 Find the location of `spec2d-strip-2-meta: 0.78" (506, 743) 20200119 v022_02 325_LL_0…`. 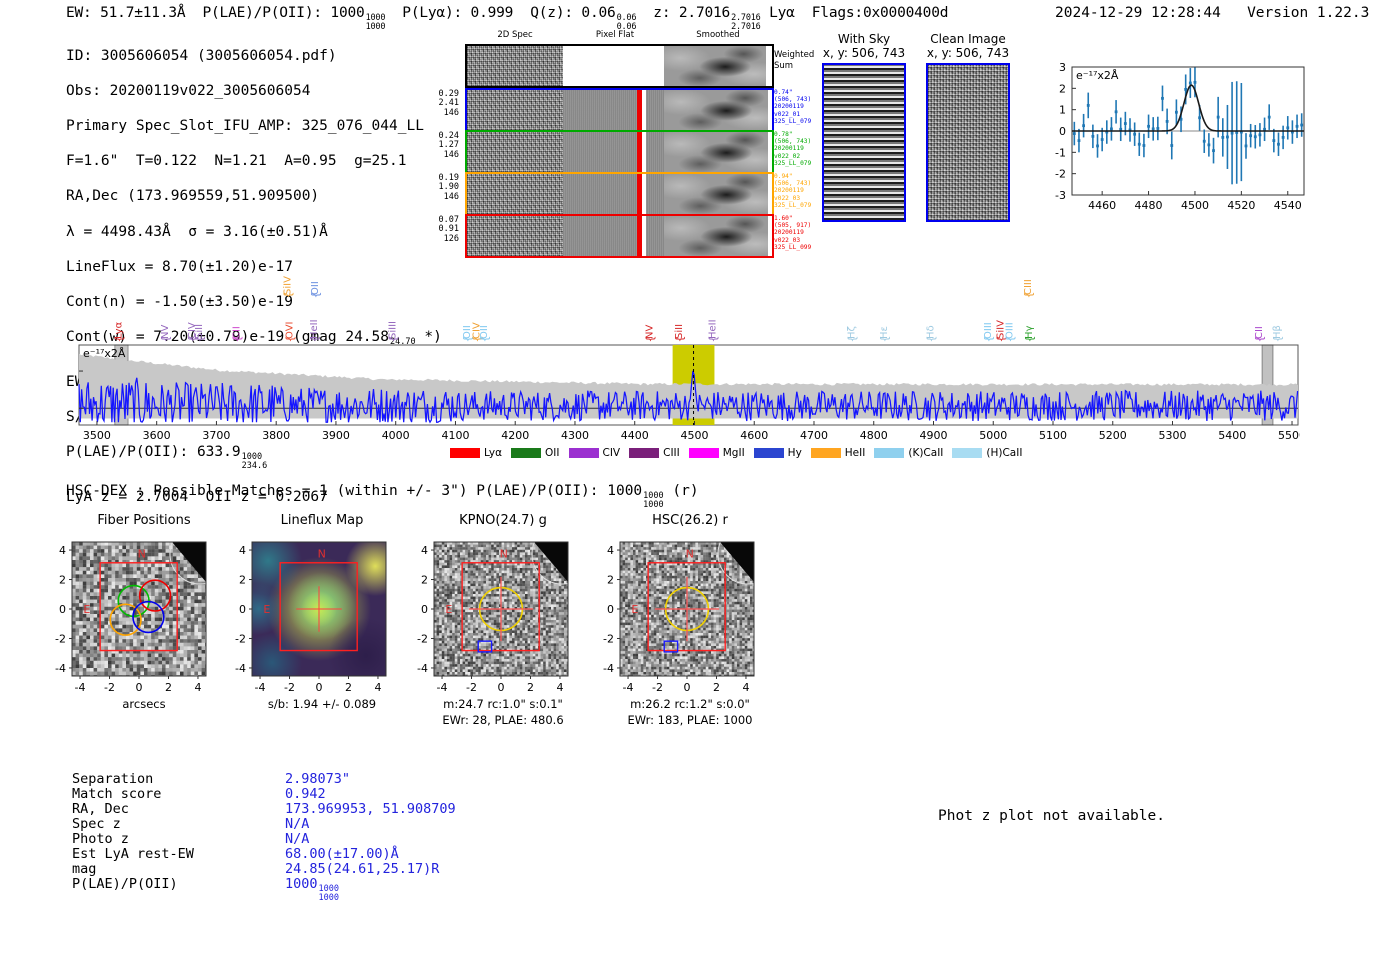

spec2d-strip-2-meta: 0.78" (506, 743) 20200119 v022_02 325_LL_0… is located at coordinates (793, 149).